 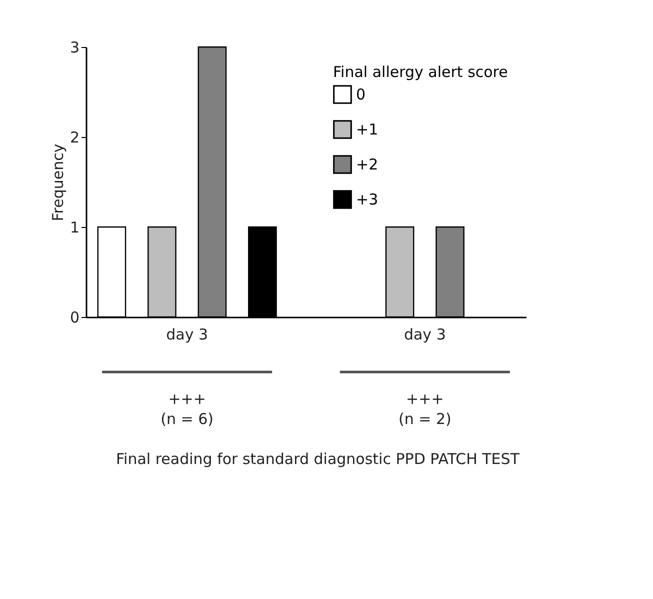 What do you see at coordinates (75, 47) in the screenshot?
I see `y-tick-label: 3` at bounding box center [75, 47].